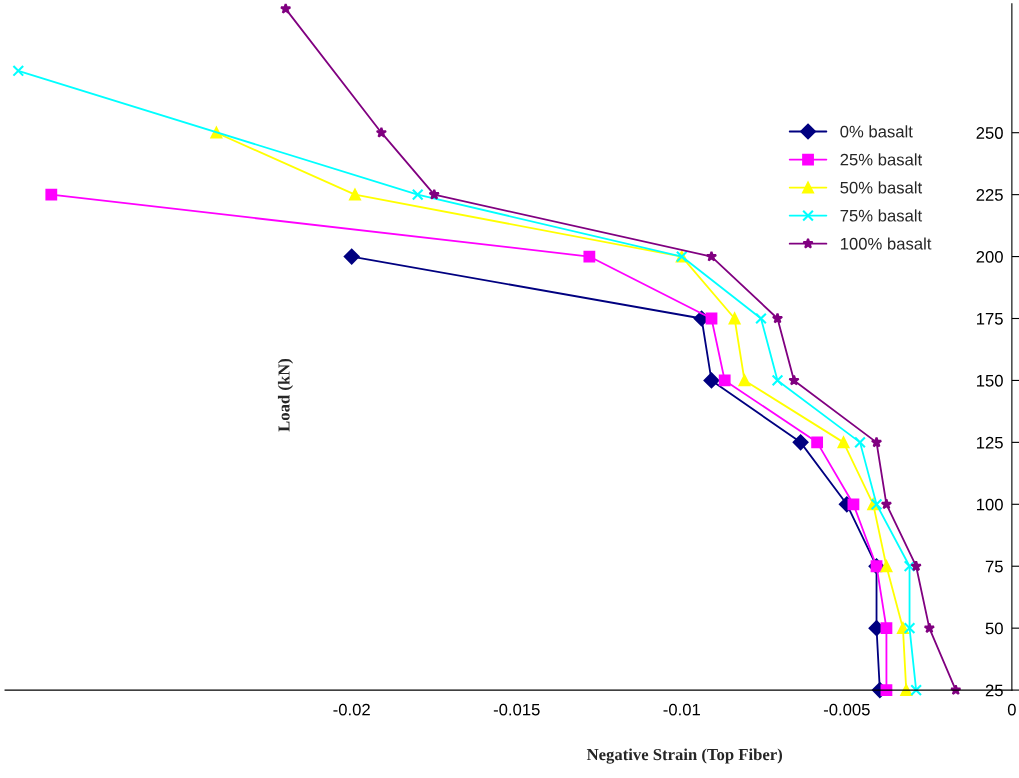 The width and height of the screenshot is (1019, 778). What do you see at coordinates (1011, 709) in the screenshot?
I see `x-tick-label: 0` at bounding box center [1011, 709].